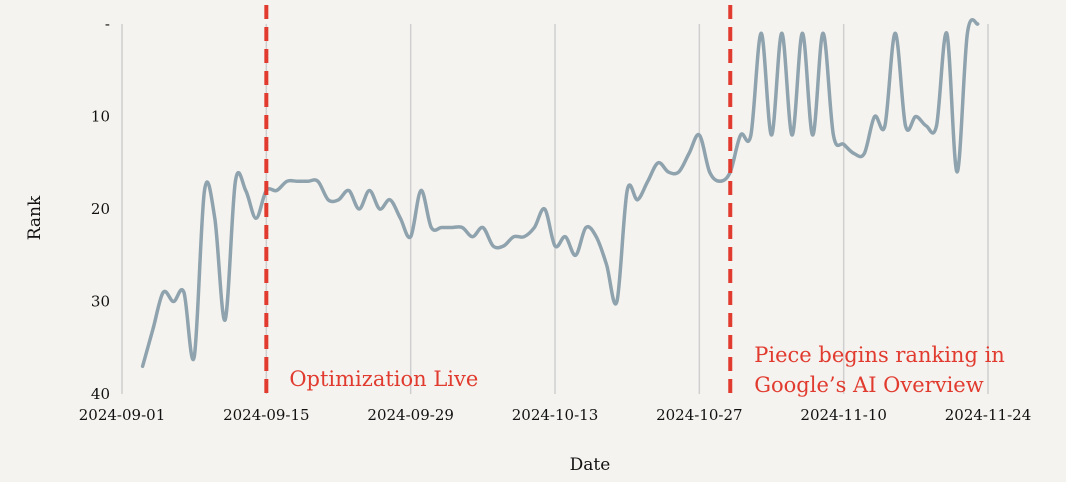 Image resolution: width=1066 pixels, height=482 pixels. Describe the element at coordinates (699, 415) in the screenshot. I see `x-tick-label: 2024-10-27` at that location.